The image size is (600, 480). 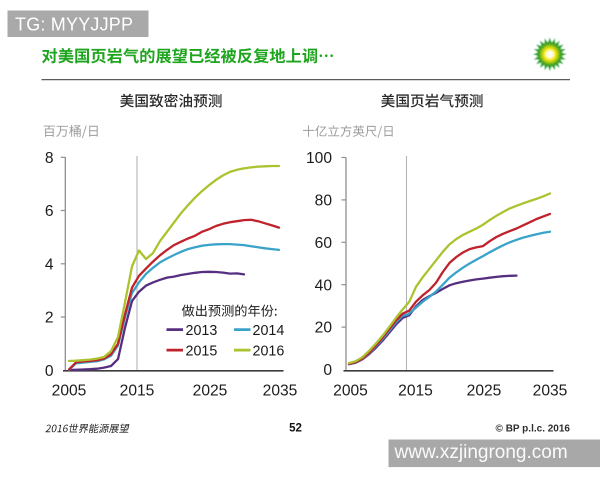 What do you see at coordinates (49, 211) in the screenshot?
I see `svg-text: 6` at bounding box center [49, 211].